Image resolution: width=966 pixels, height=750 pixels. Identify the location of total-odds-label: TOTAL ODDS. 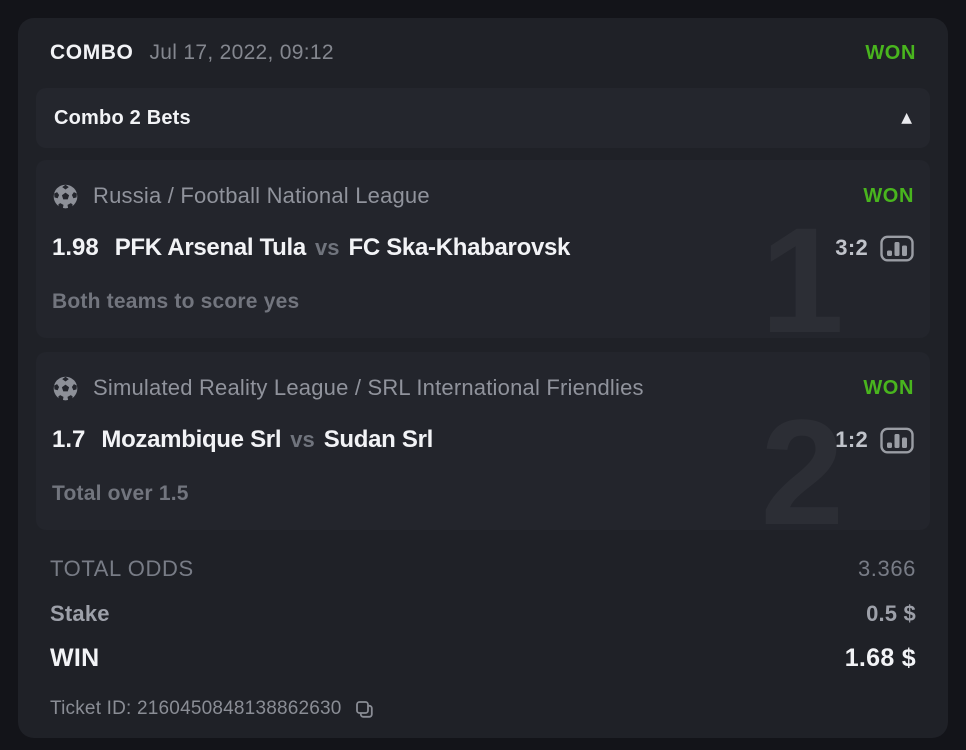
(122, 568).